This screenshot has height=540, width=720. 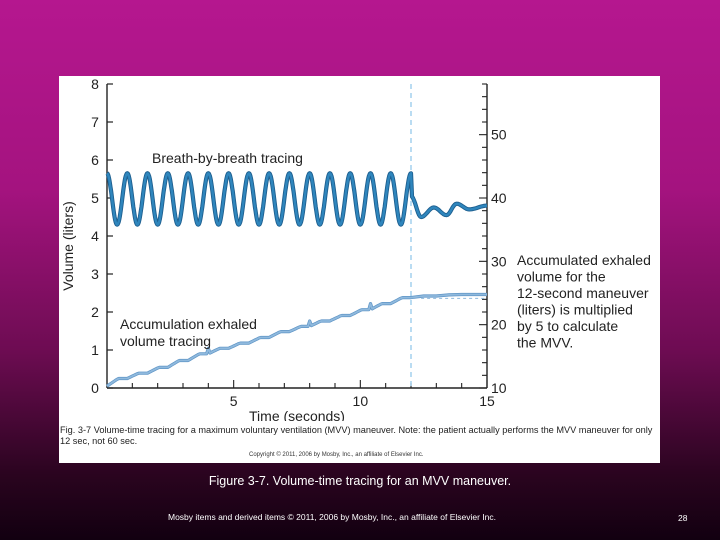 I want to click on y-axis-title: Volume (liters), so click(x=68, y=245).